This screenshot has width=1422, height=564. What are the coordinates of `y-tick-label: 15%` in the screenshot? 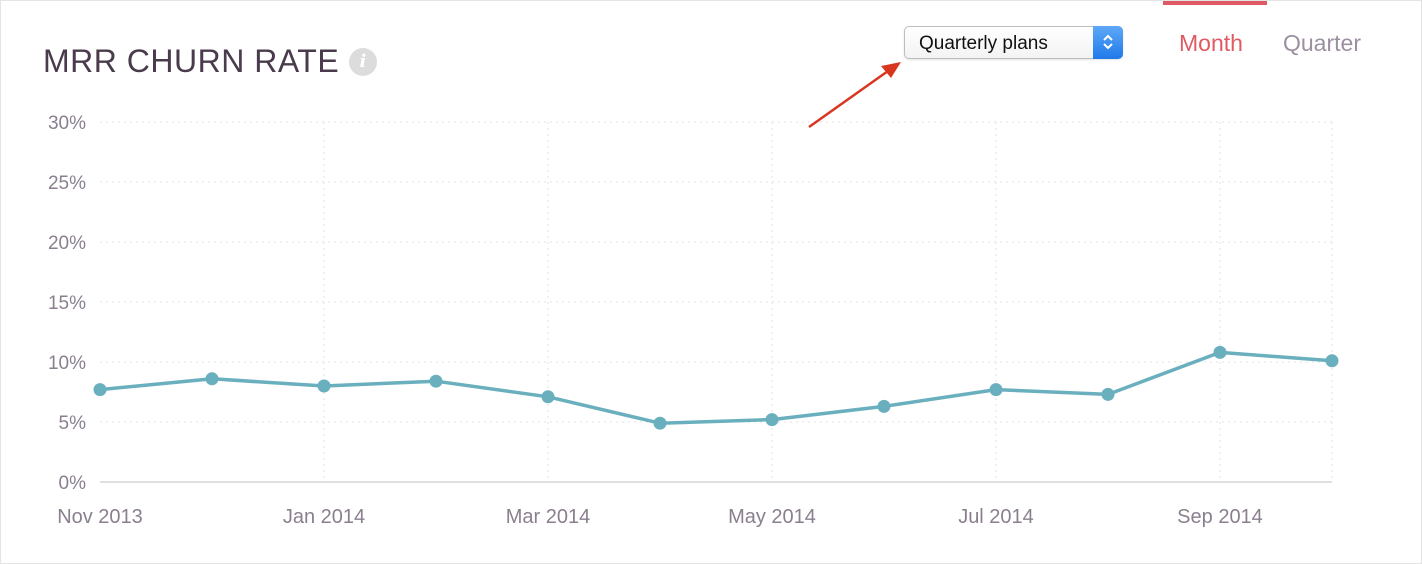 It's located at (67, 303).